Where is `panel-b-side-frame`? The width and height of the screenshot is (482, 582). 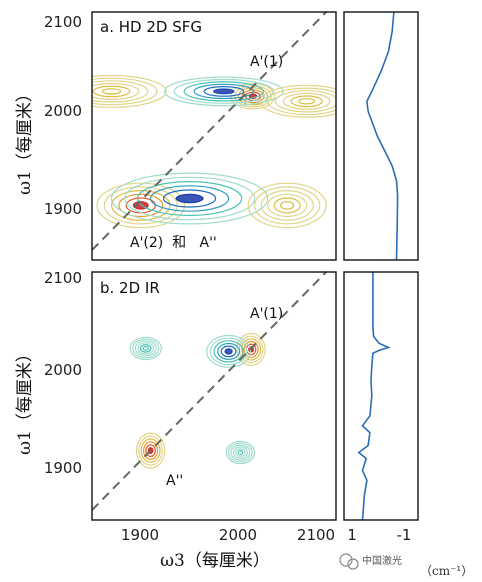
panel-b-side-frame is located at coordinates (381, 396).